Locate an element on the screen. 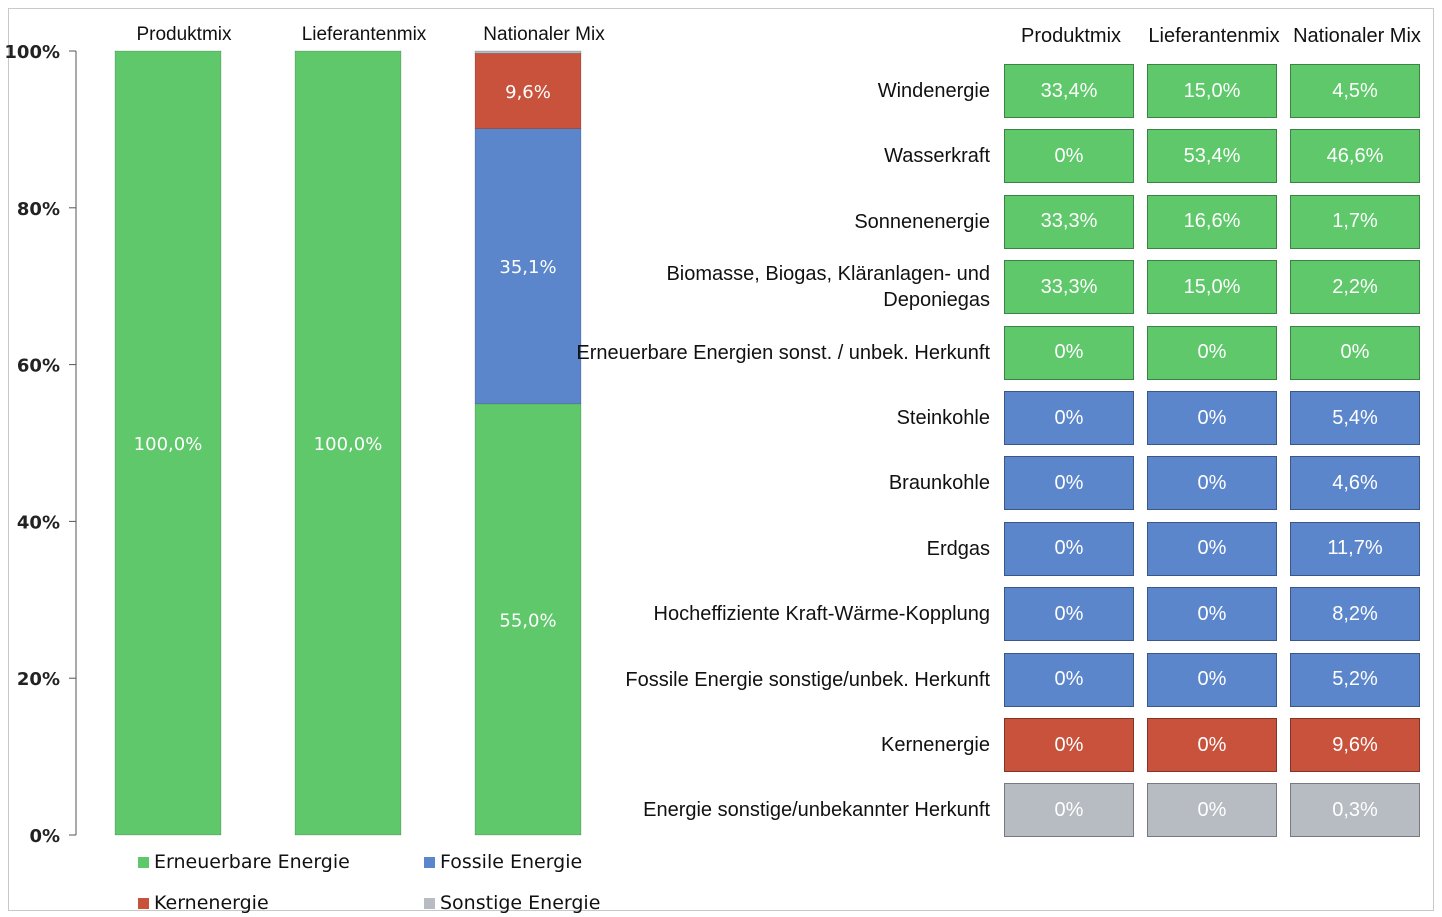 The width and height of the screenshot is (1442, 917). legend-swatch-nuclear is located at coordinates (143, 903).